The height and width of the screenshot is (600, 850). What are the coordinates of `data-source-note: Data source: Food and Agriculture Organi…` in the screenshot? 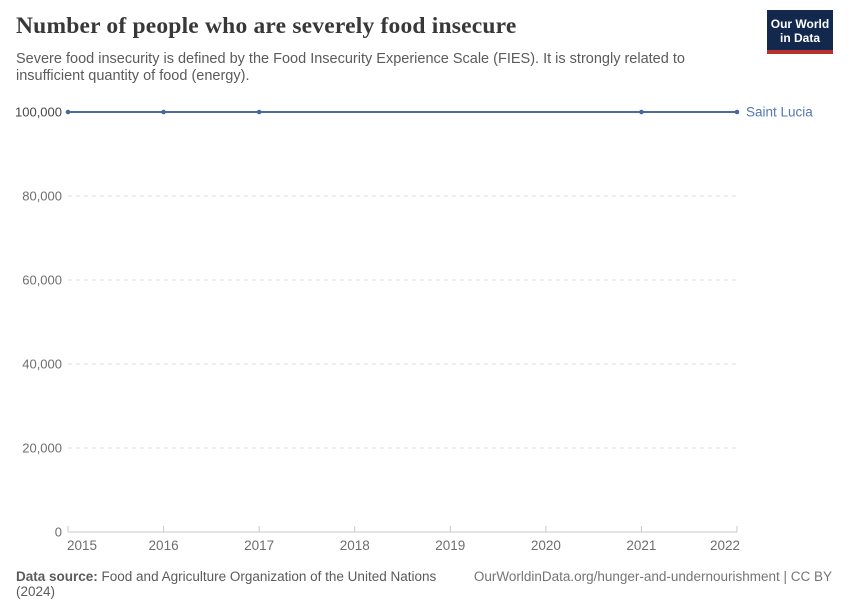 It's located at (245, 584).